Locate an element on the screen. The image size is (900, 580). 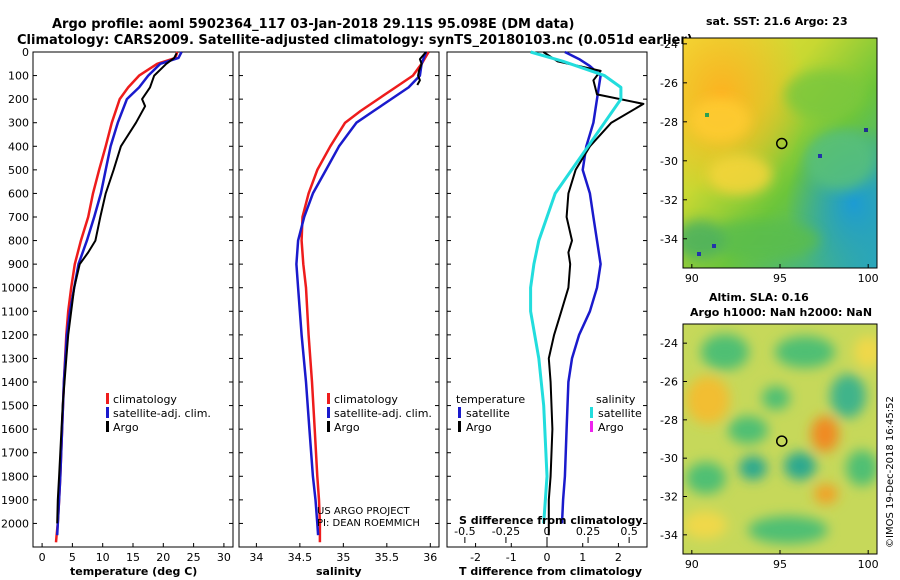
y-tick-label: 0 is located at coordinates (25, 52).